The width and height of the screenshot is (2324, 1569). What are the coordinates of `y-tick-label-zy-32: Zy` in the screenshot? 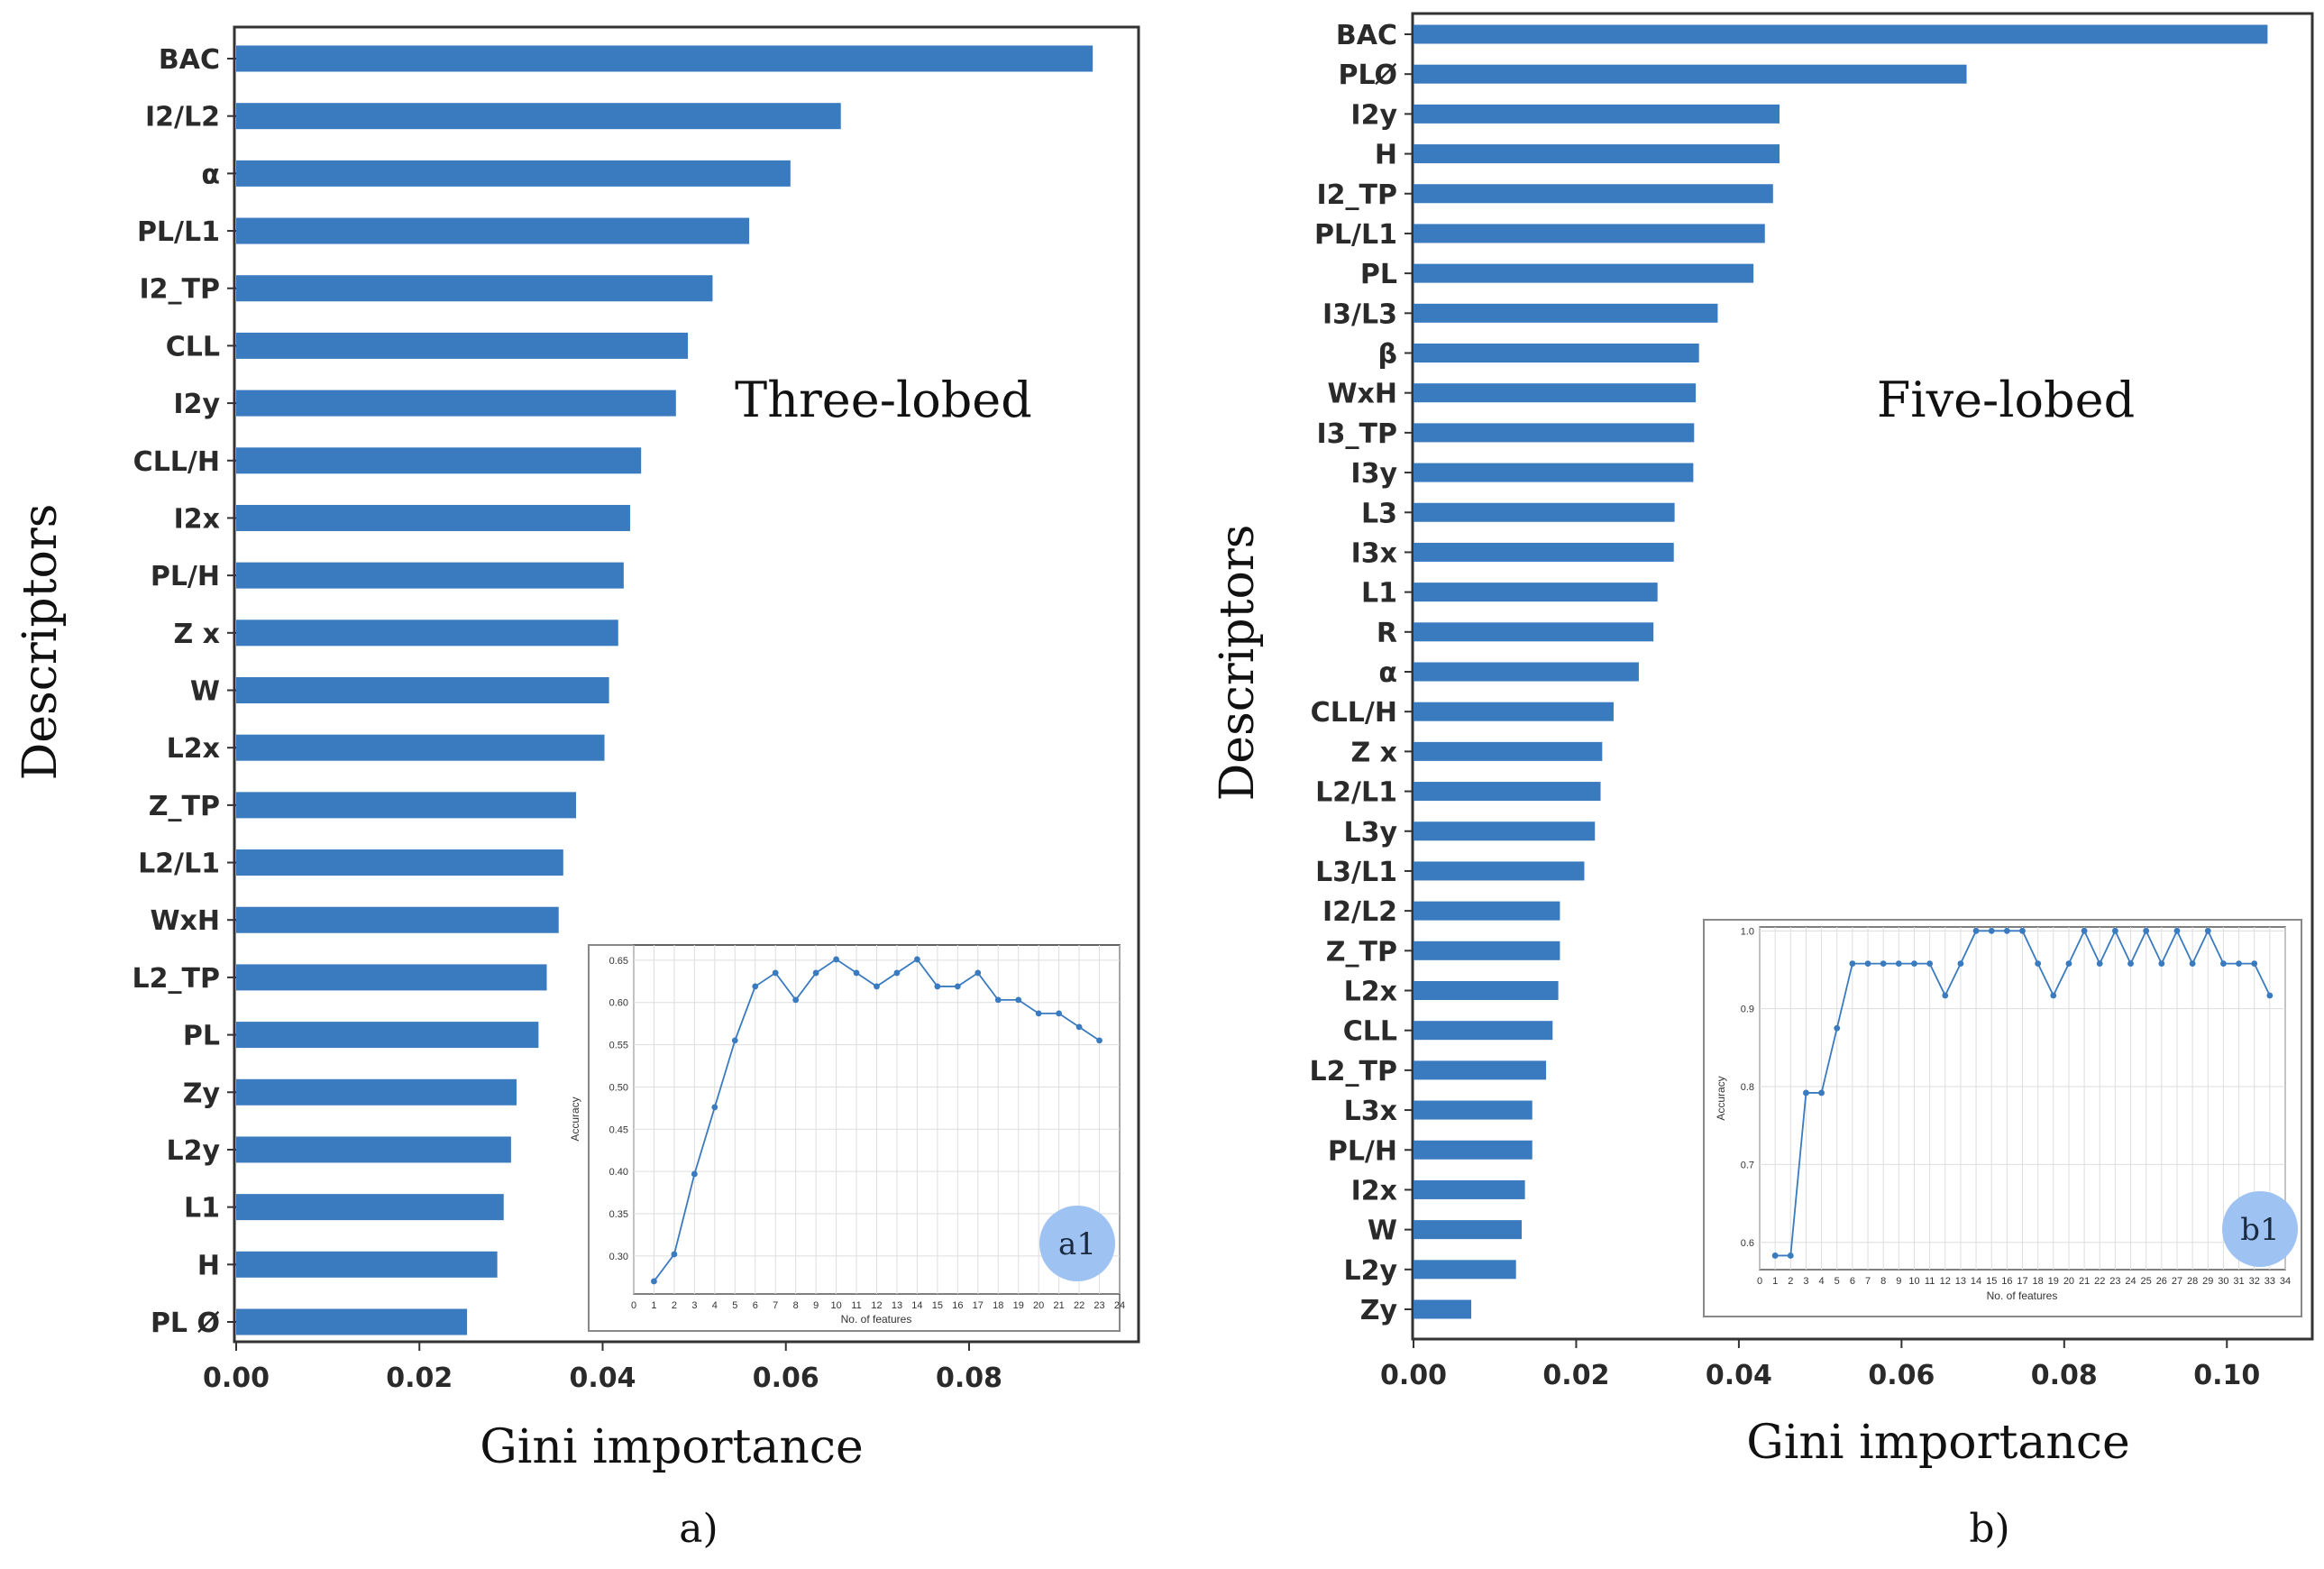 It's located at (1379, 1310).